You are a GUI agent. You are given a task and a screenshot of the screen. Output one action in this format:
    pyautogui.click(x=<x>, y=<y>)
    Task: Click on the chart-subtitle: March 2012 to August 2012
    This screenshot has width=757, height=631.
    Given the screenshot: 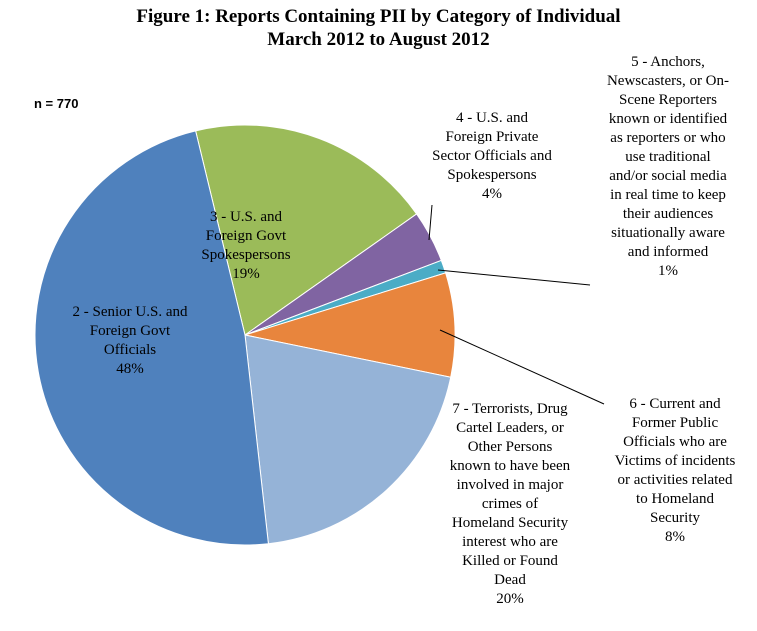 What is the action you would take?
    pyautogui.click(x=378, y=39)
    